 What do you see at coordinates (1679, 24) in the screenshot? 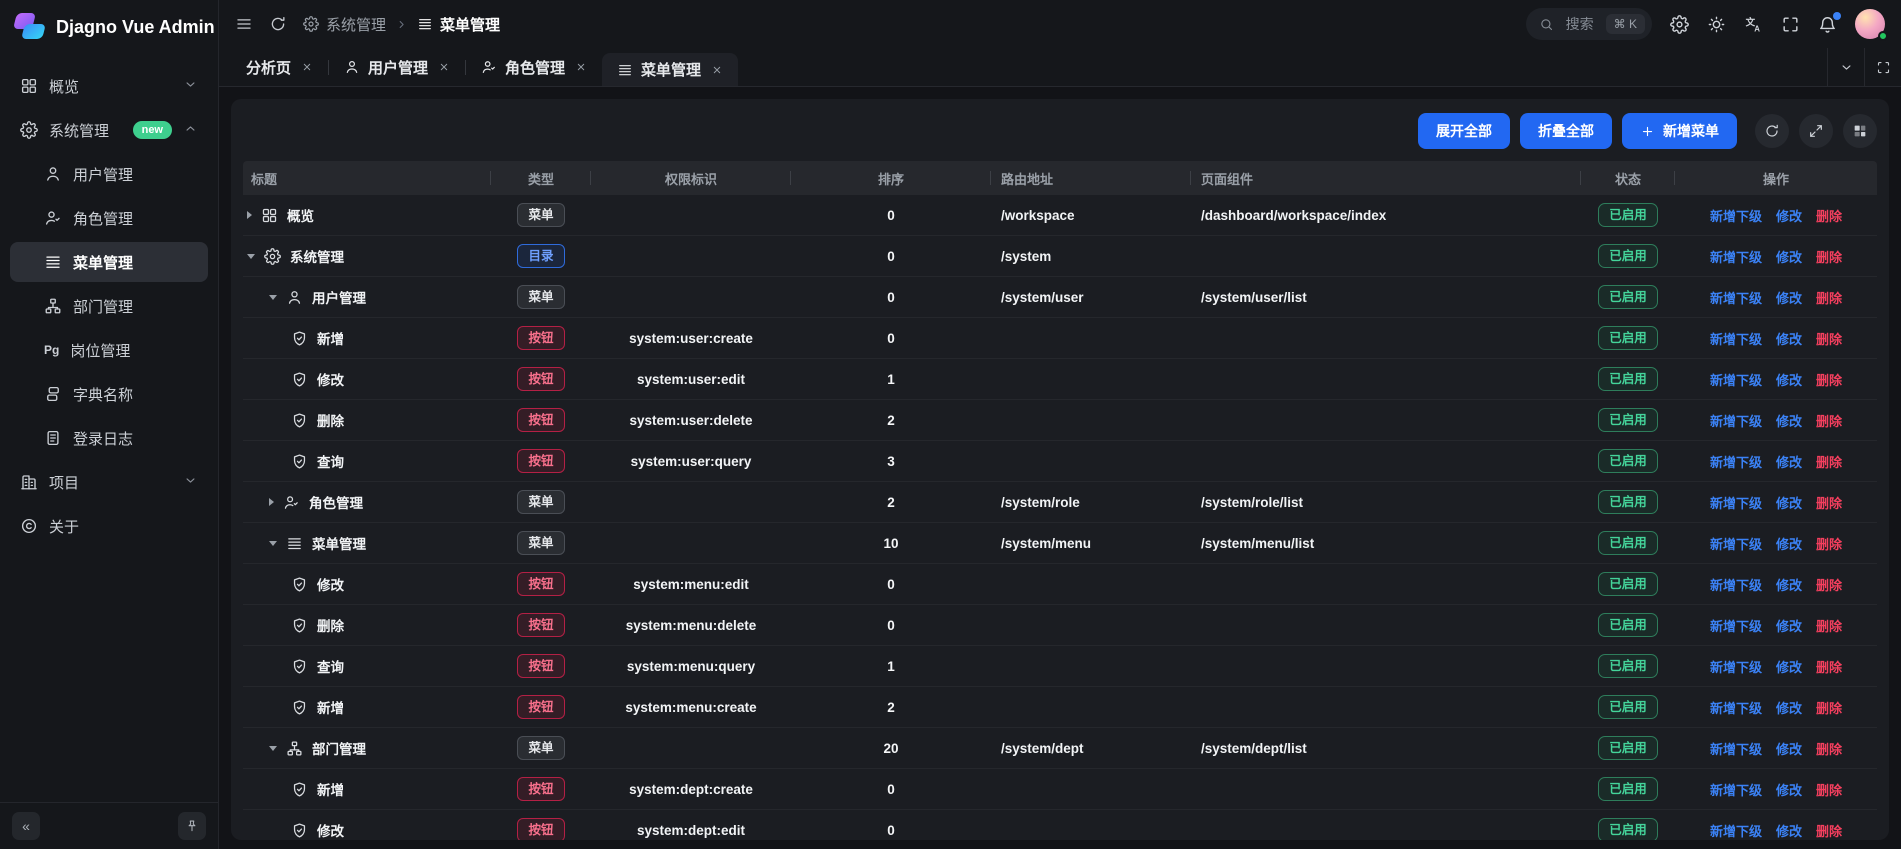
I see `settings-icon` at bounding box center [1679, 24].